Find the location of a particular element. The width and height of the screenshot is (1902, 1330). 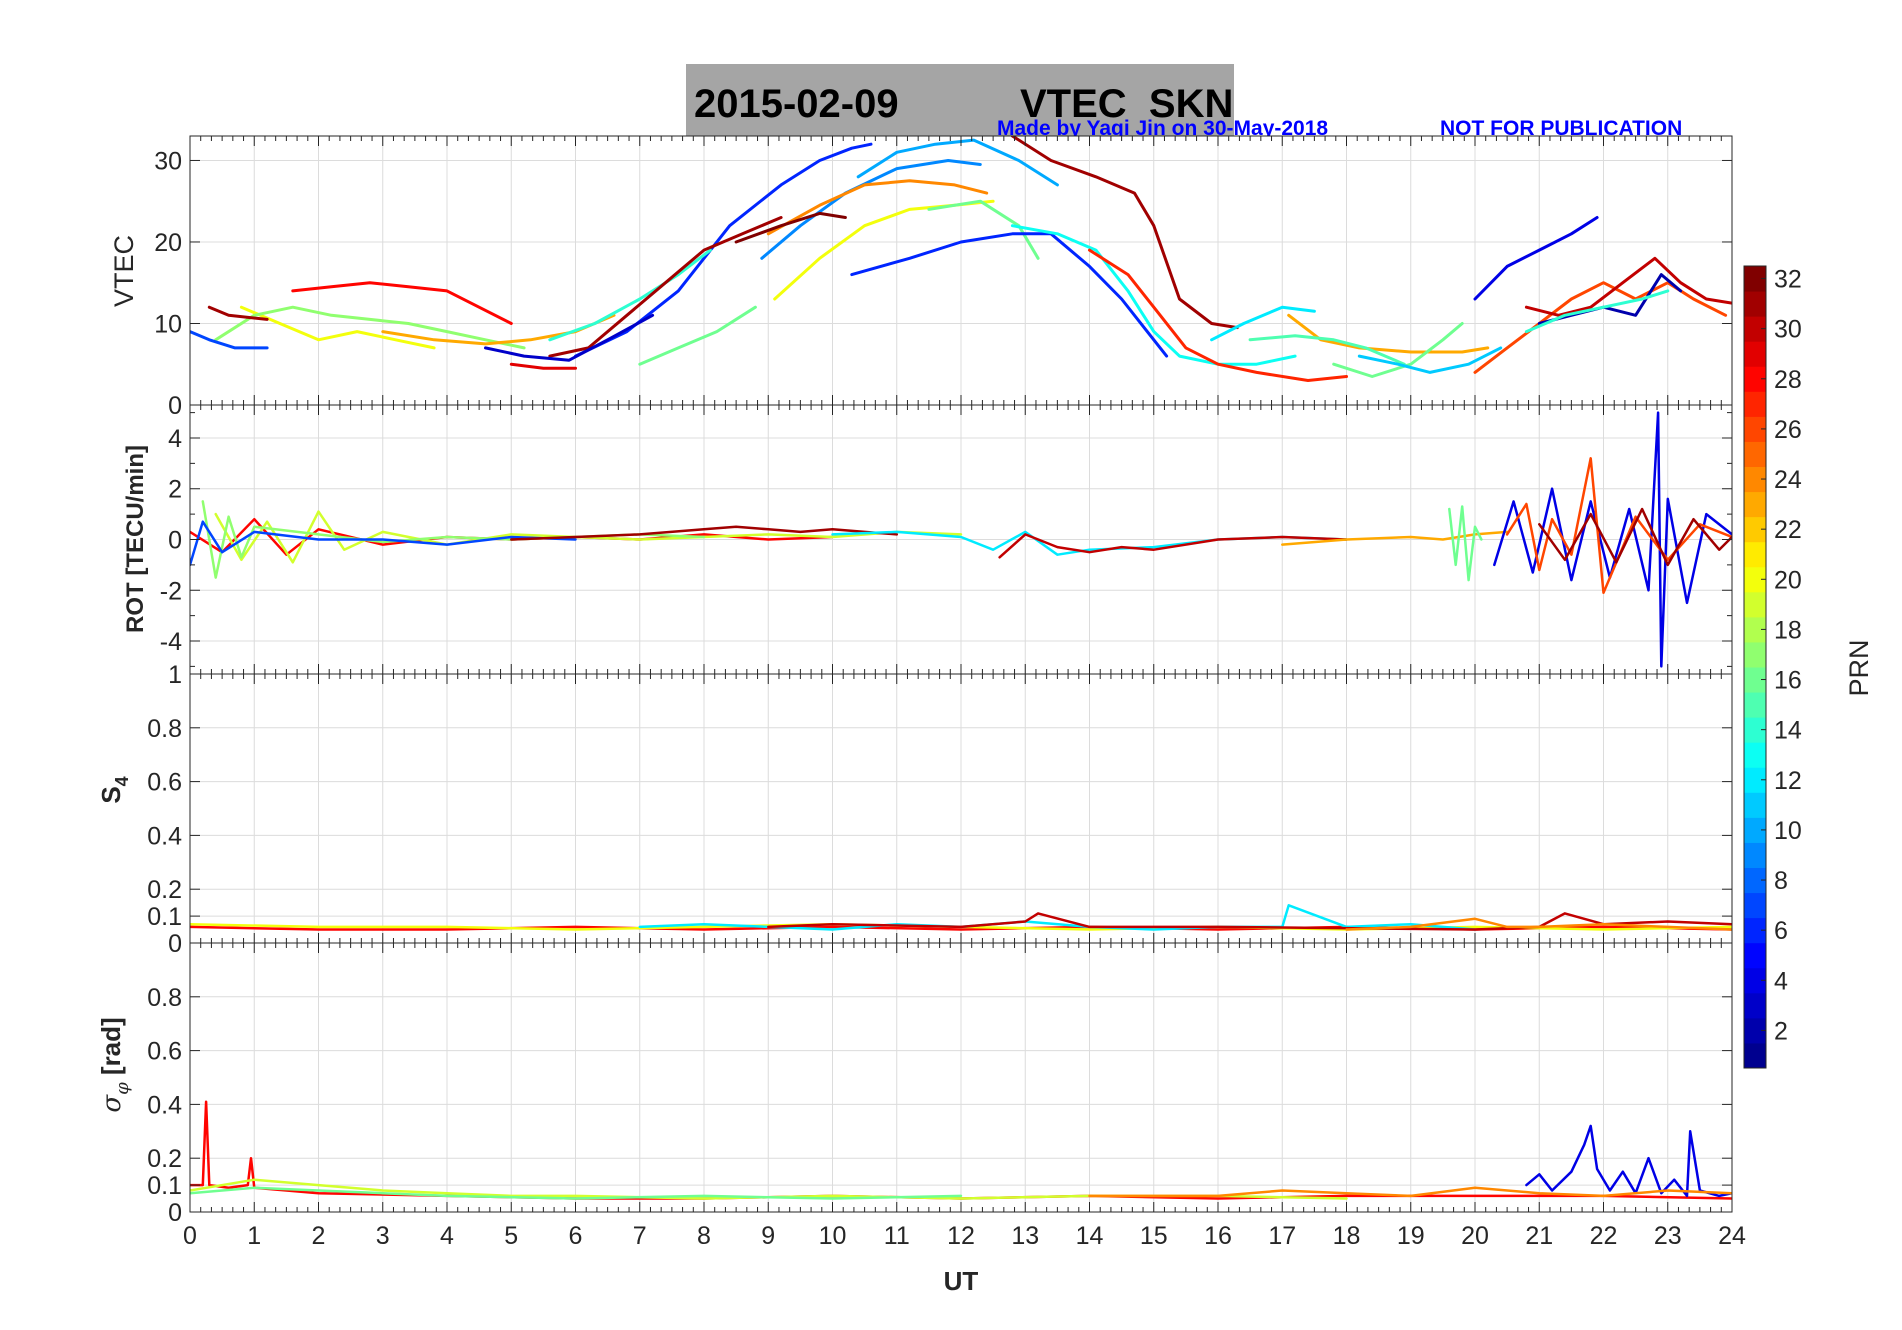

x-tick-label: 8 is located at coordinates (704, 1236).